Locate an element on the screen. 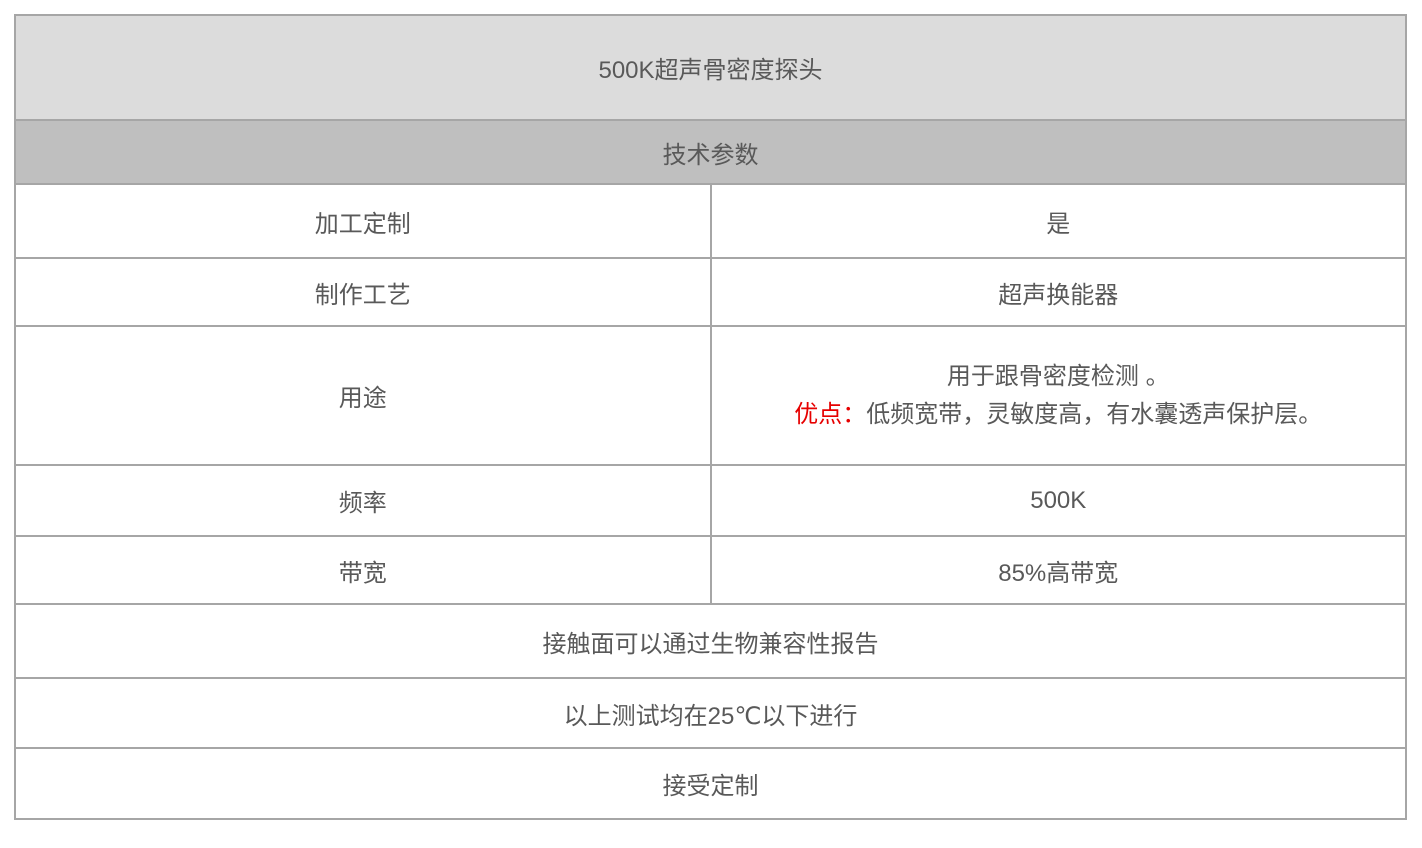  section-header: 技术参数 is located at coordinates (710, 152).